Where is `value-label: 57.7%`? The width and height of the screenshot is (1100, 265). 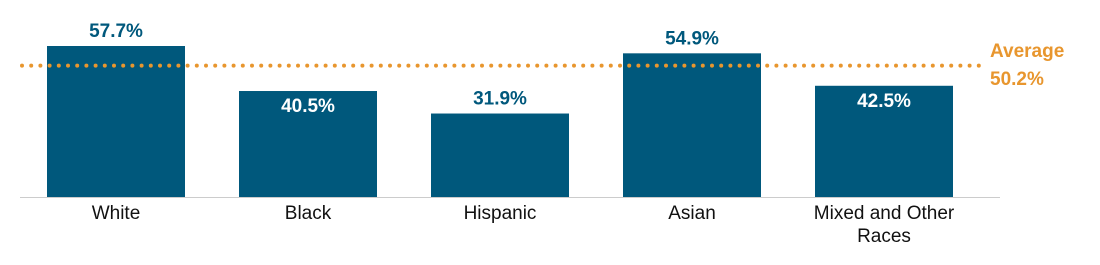 value-label: 57.7% is located at coordinates (116, 31).